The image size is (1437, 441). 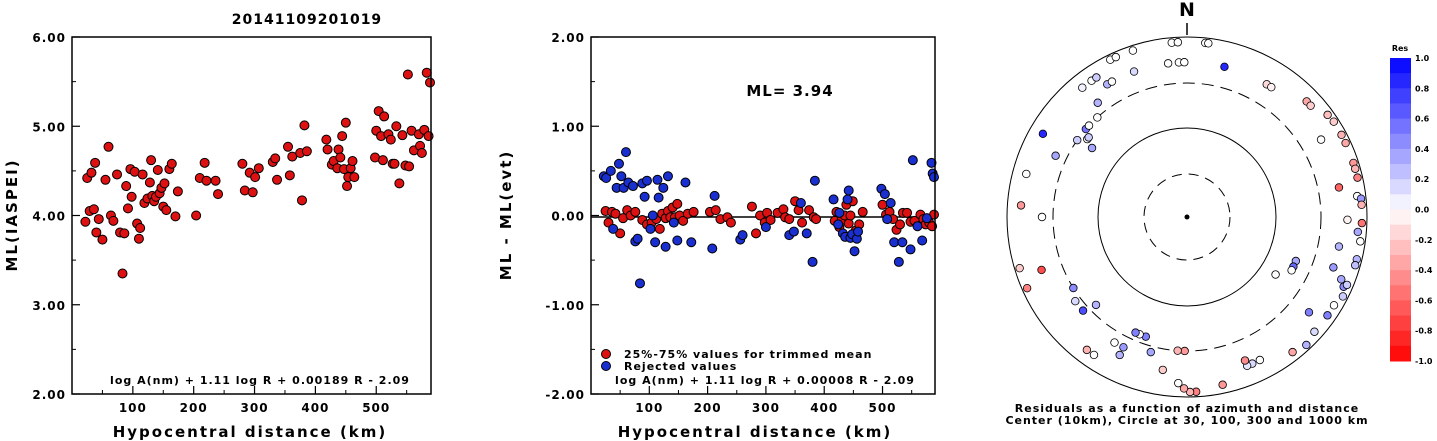 What do you see at coordinates (315, 408) in the screenshot?
I see `left-chart-xtick-label: 400` at bounding box center [315, 408].